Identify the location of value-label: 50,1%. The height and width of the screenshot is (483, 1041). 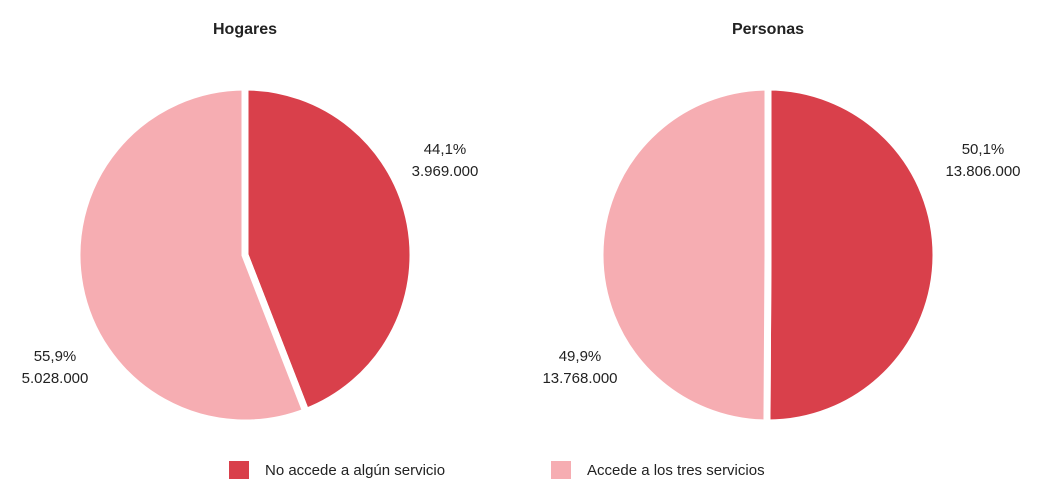
(983, 149).